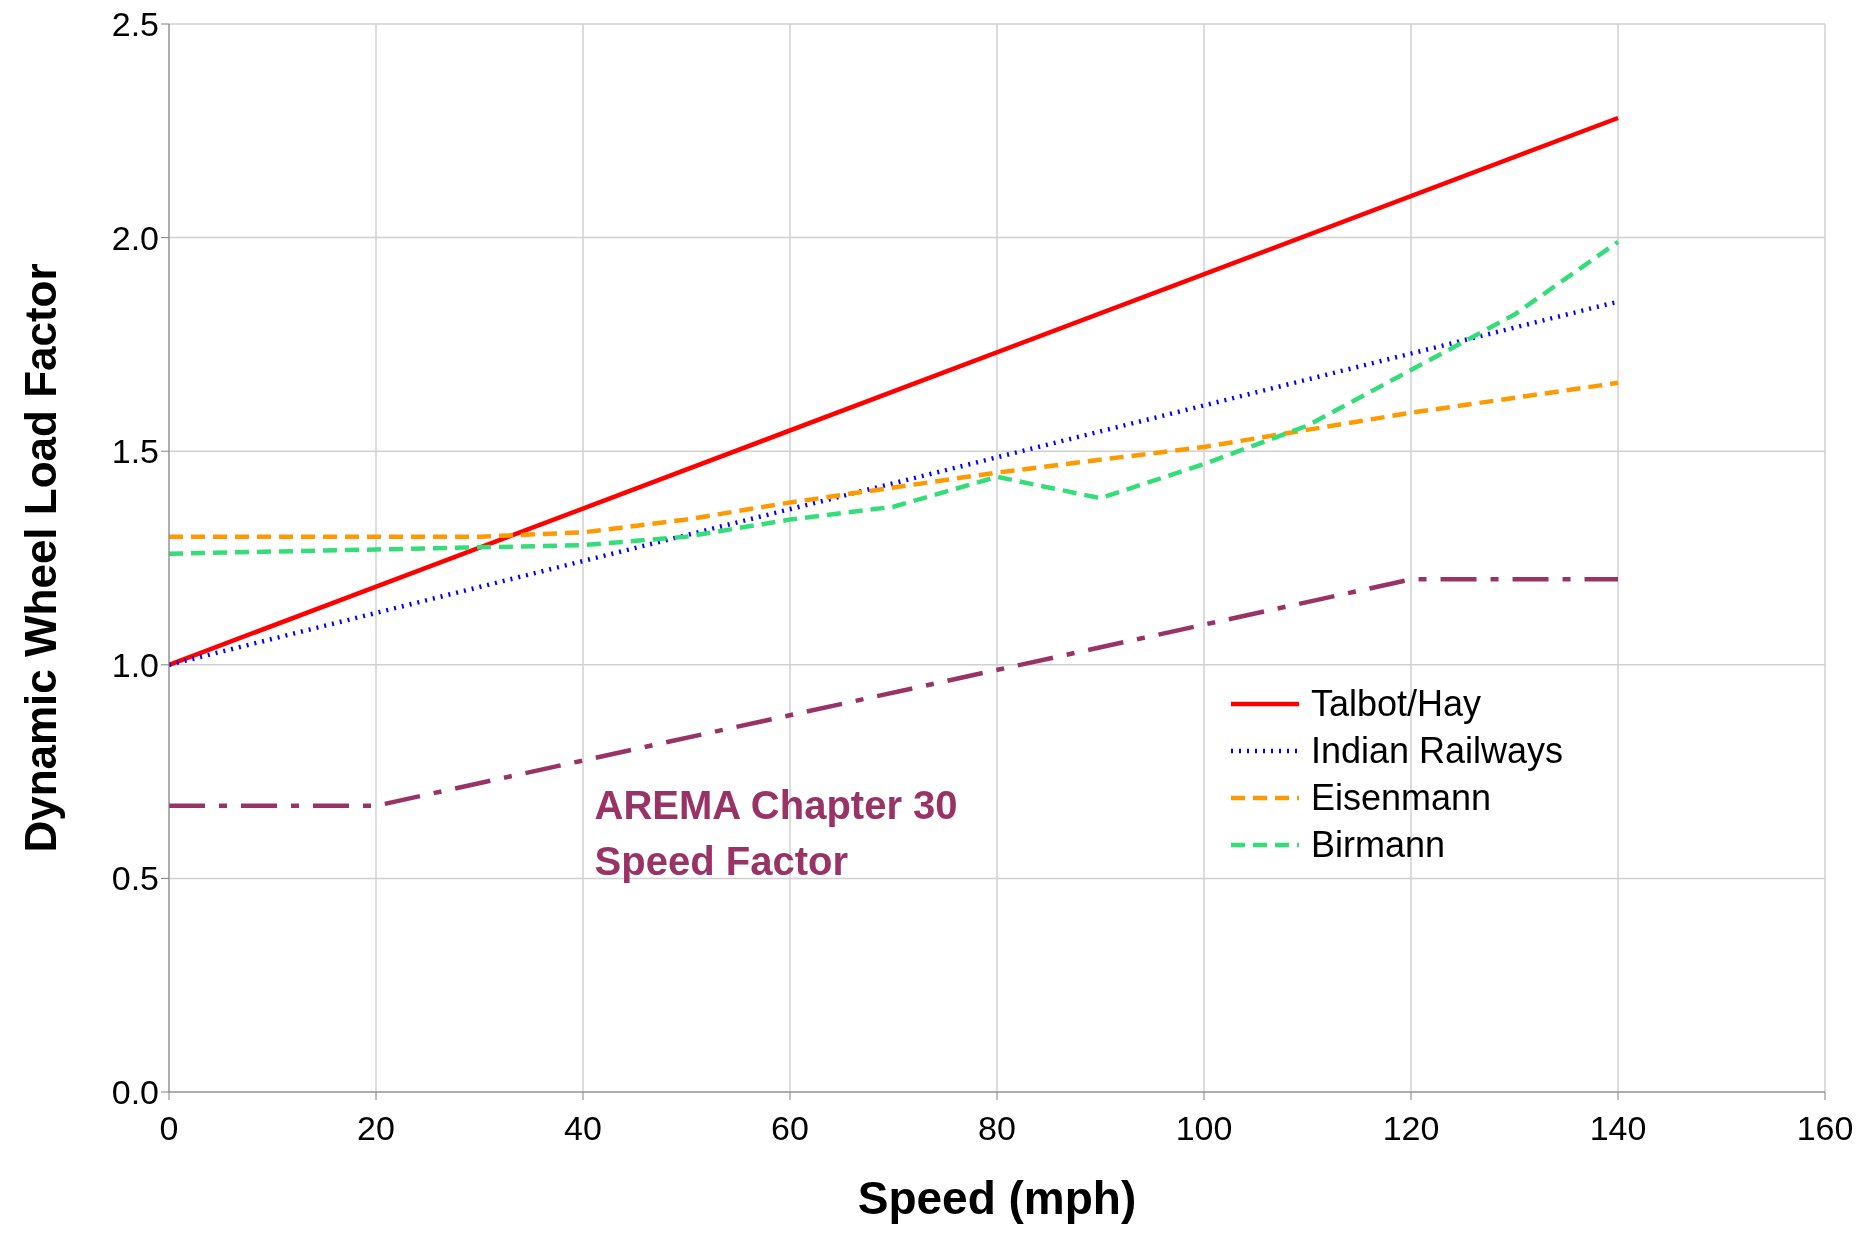  I want to click on x-tick-label: 120, so click(1411, 1128).